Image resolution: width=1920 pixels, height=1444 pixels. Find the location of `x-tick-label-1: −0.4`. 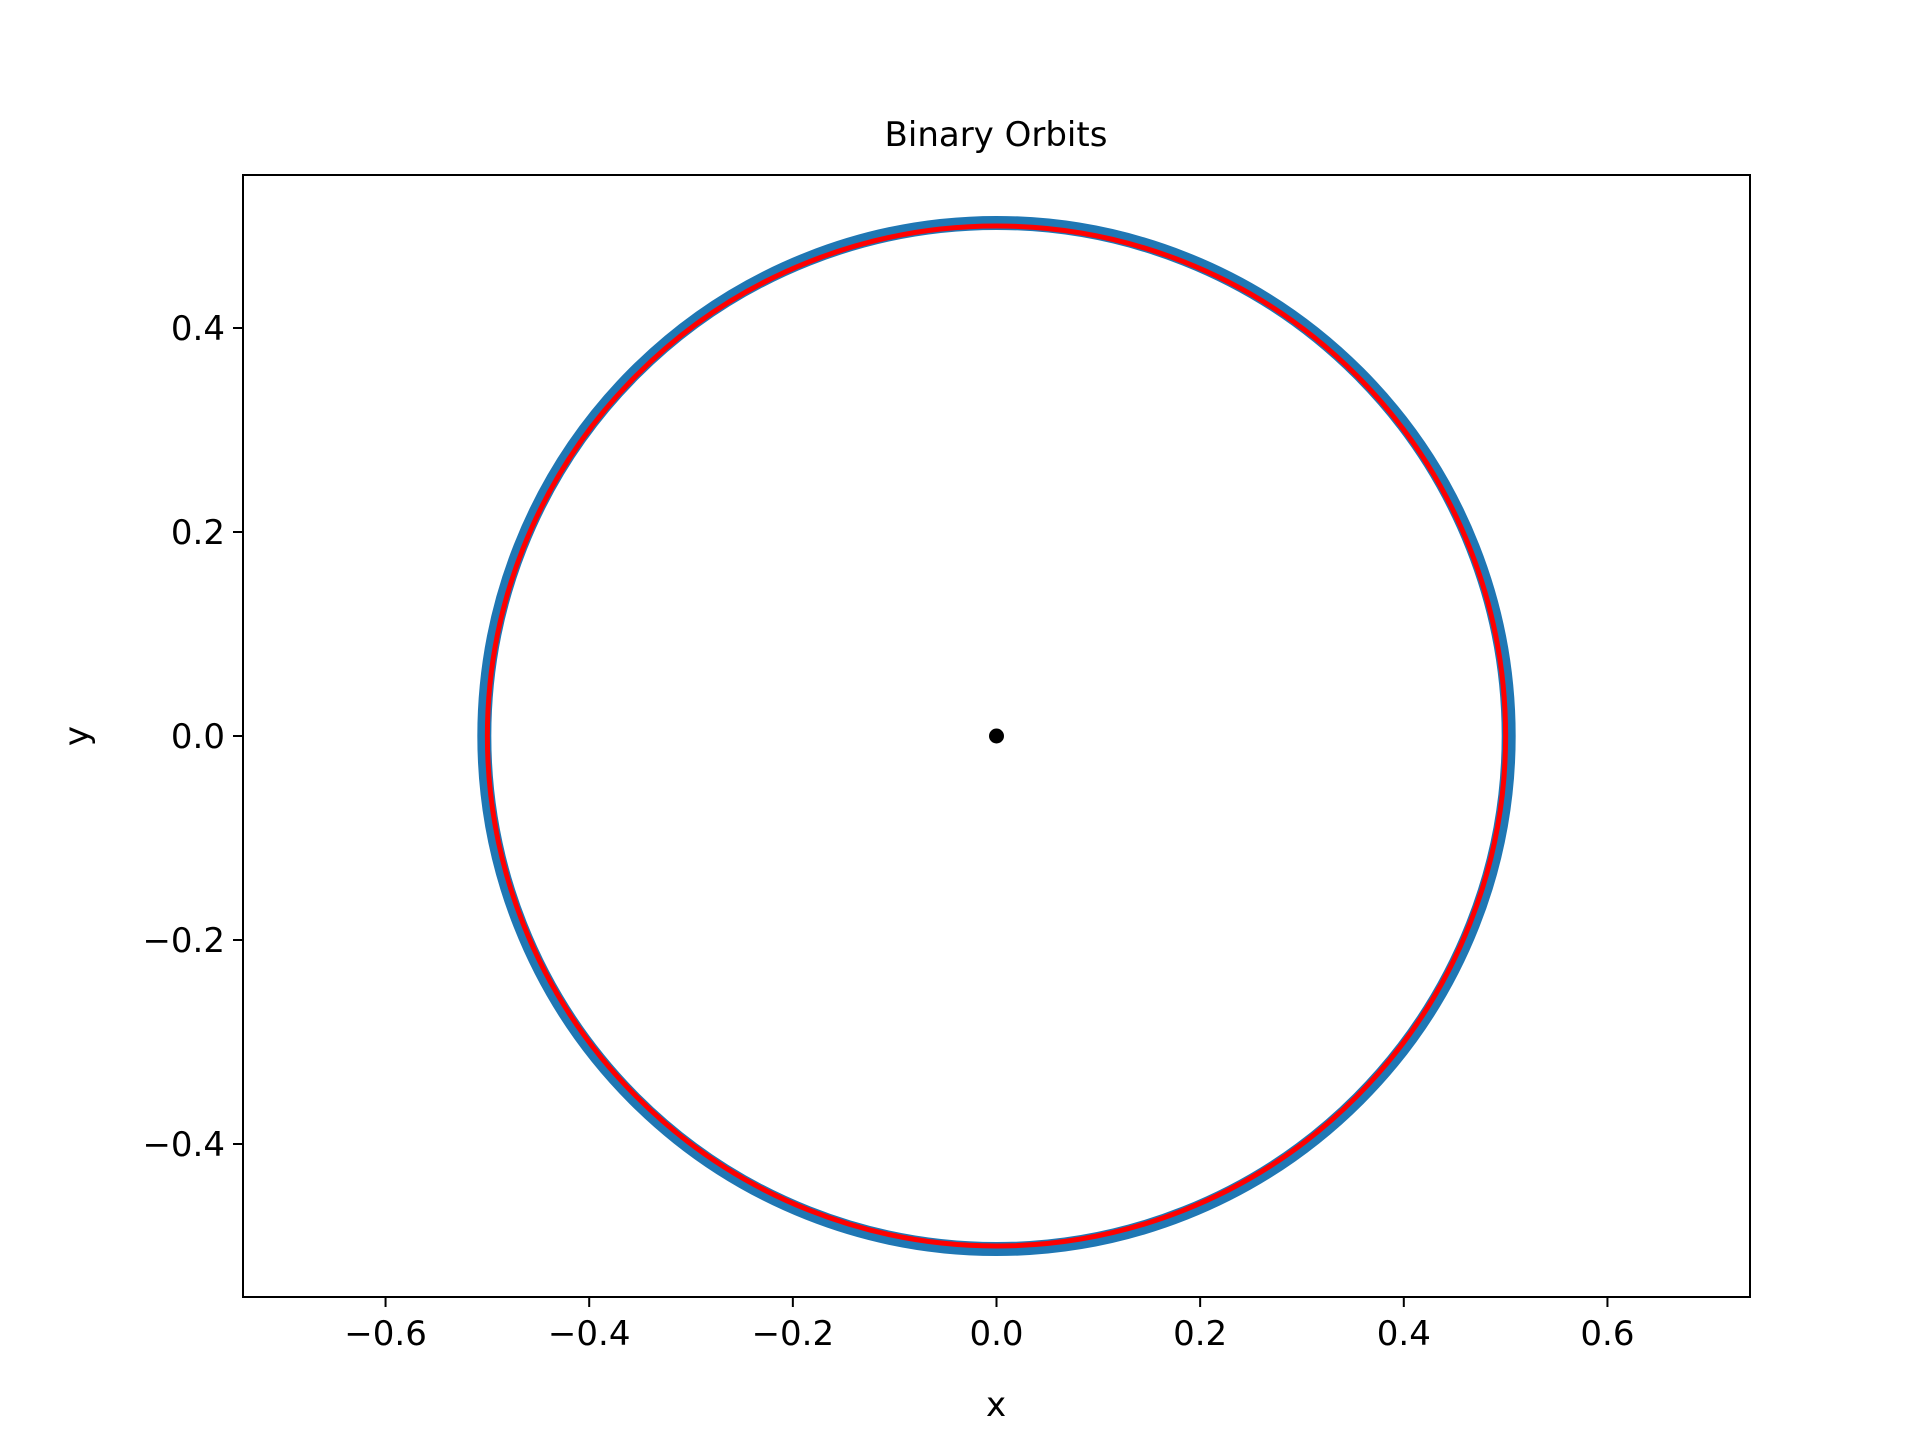

x-tick-label-1: −0.4 is located at coordinates (589, 1334).